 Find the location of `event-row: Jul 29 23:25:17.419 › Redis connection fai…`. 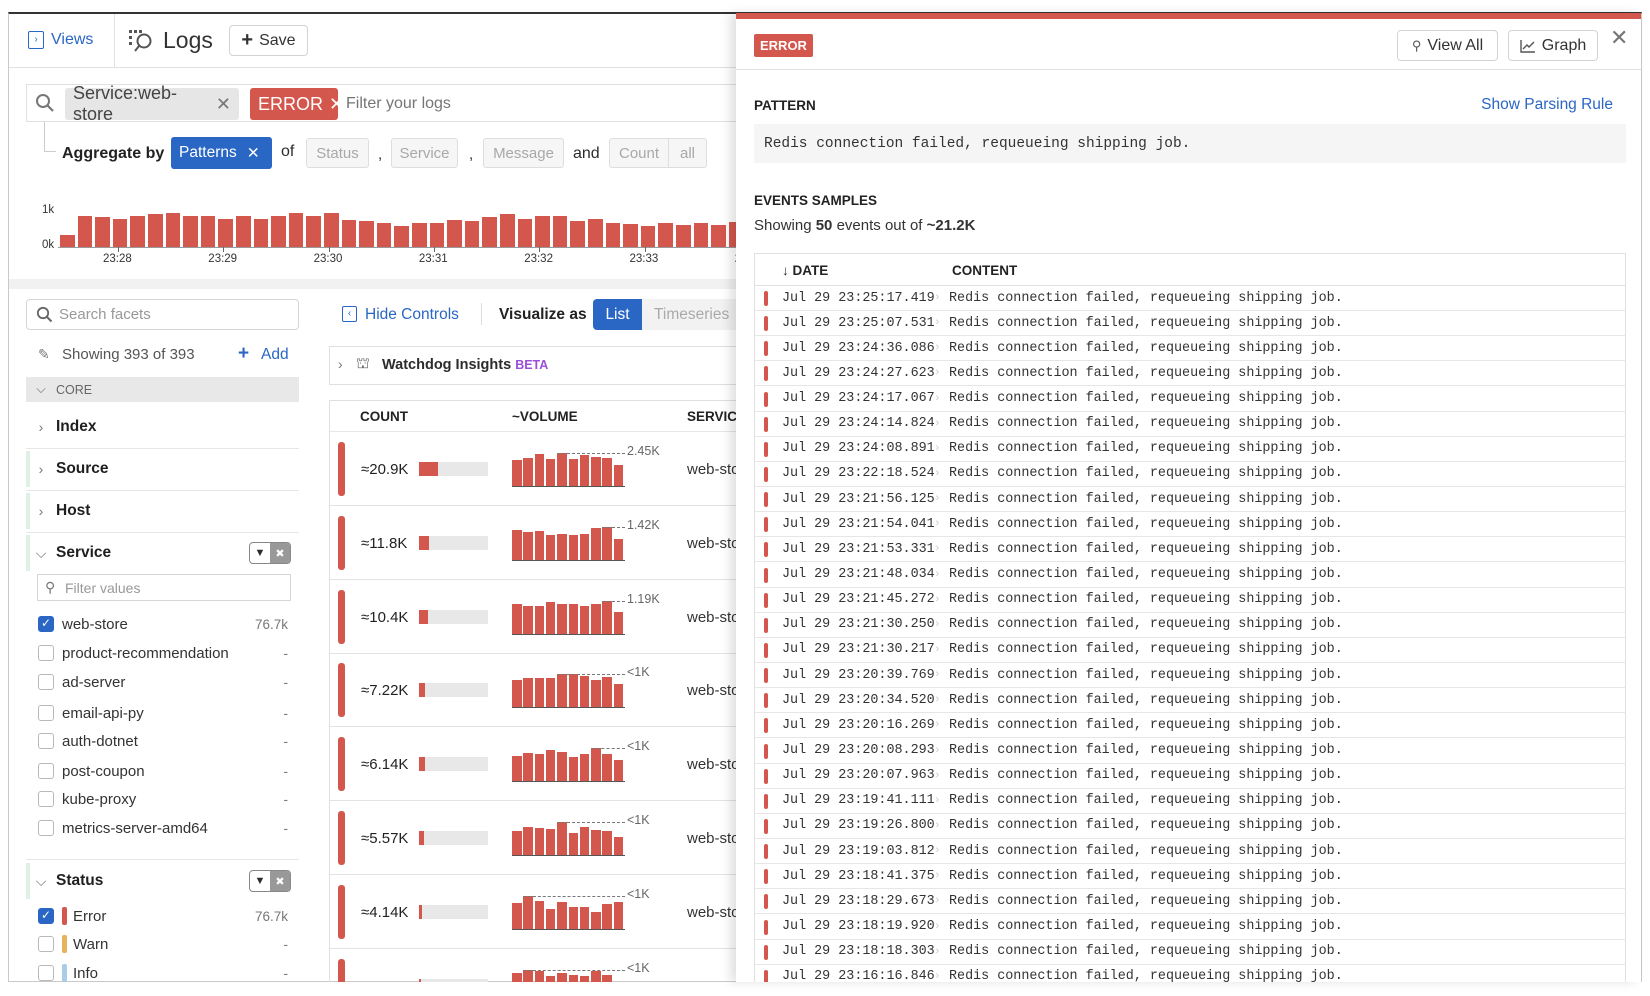

event-row: Jul 29 23:25:17.419 › Redis connection fai… is located at coordinates (1190, 298).